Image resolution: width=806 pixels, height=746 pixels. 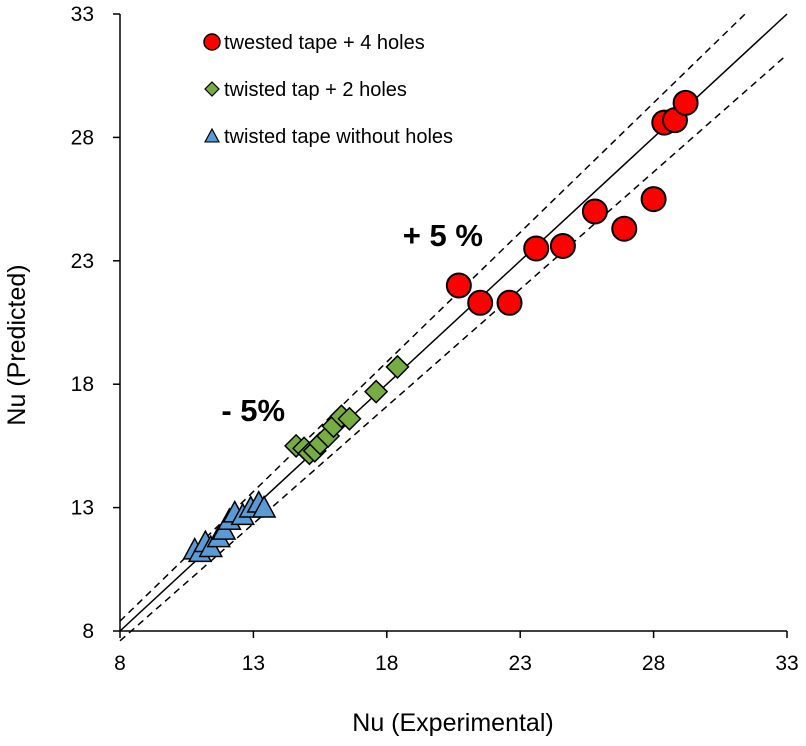 What do you see at coordinates (386, 663) in the screenshot?
I see `x-tick-label: 18` at bounding box center [386, 663].